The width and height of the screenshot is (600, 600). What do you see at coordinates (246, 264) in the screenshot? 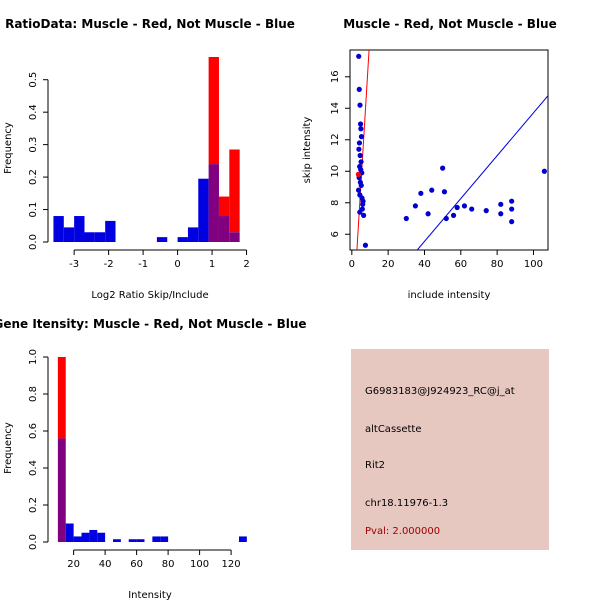
I see `ratio-x-tick-label: 2` at bounding box center [246, 264].